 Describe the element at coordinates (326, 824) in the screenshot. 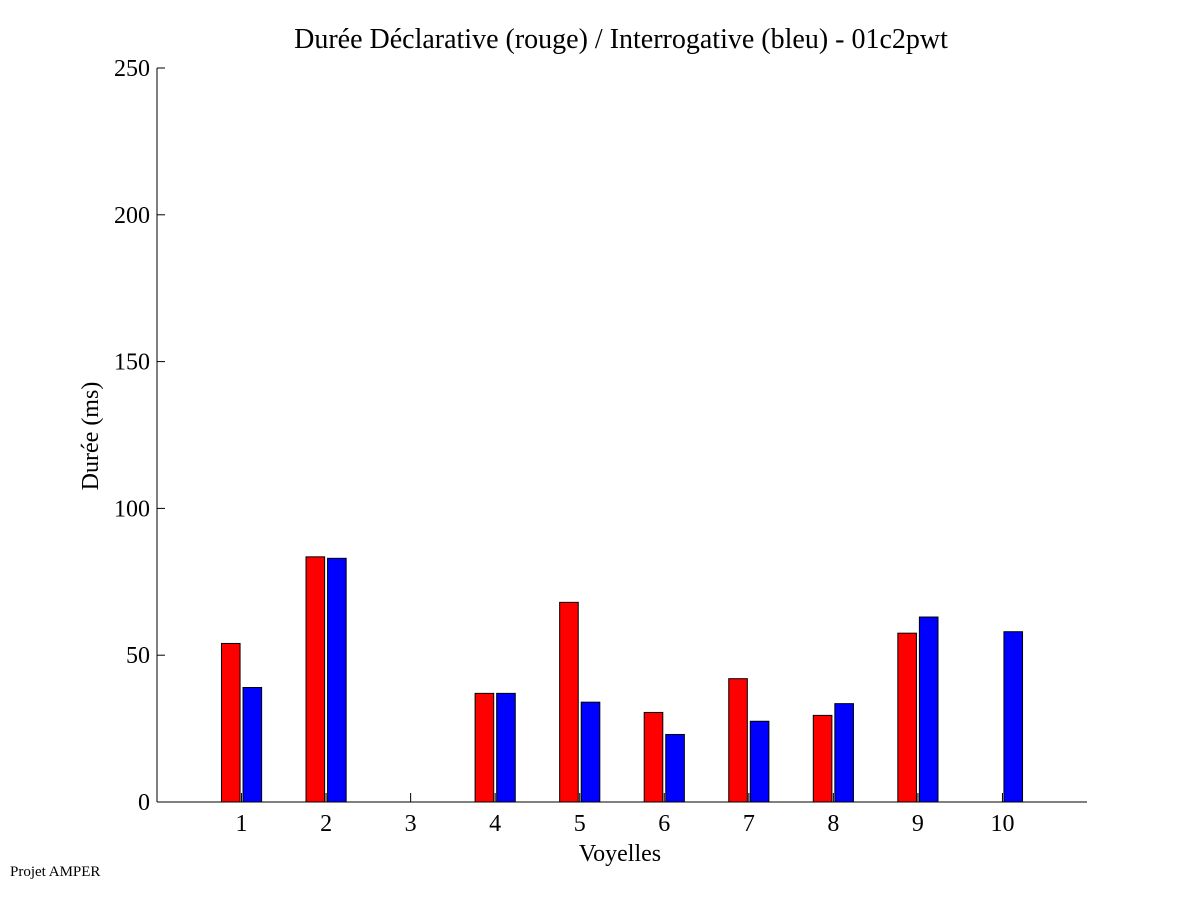

I see `x-tick-label: 2` at that location.